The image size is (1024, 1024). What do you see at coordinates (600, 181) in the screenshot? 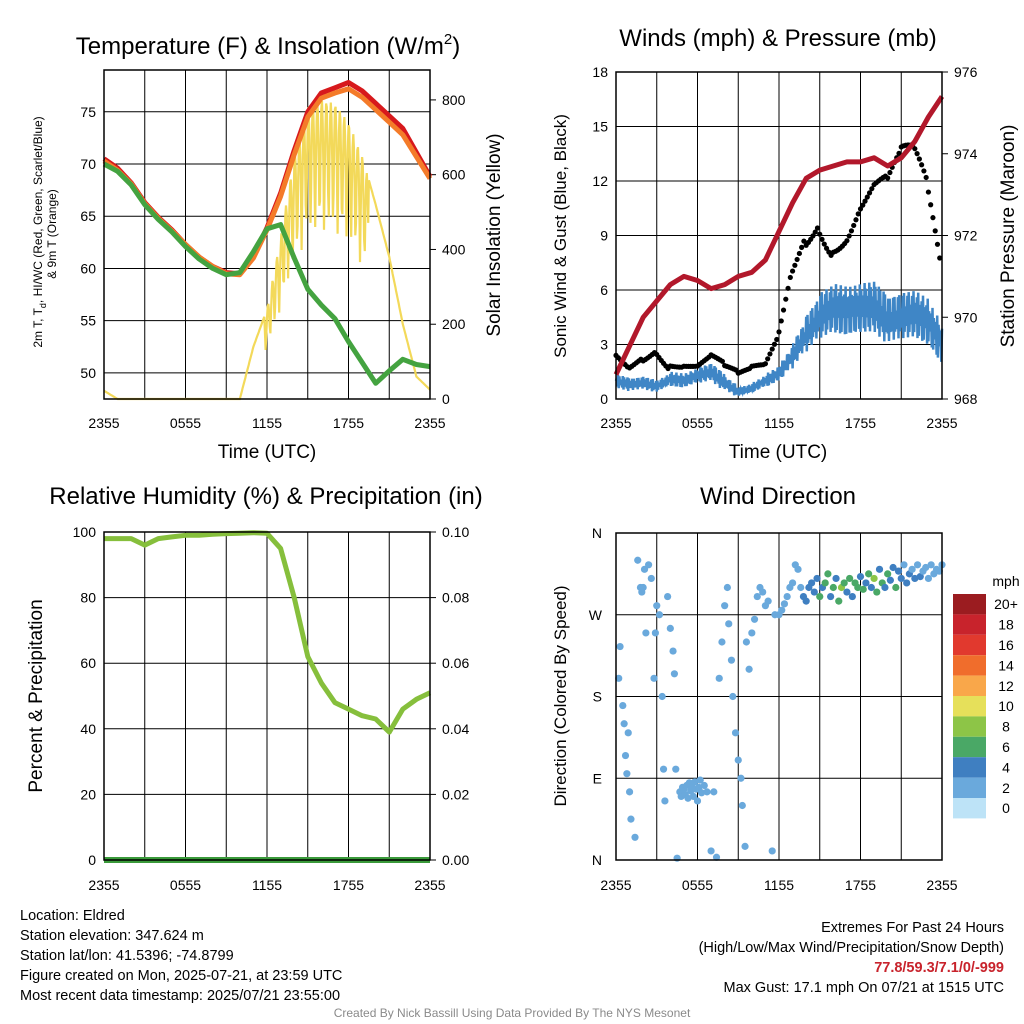
I see `y-tick-label: 12` at bounding box center [600, 181].